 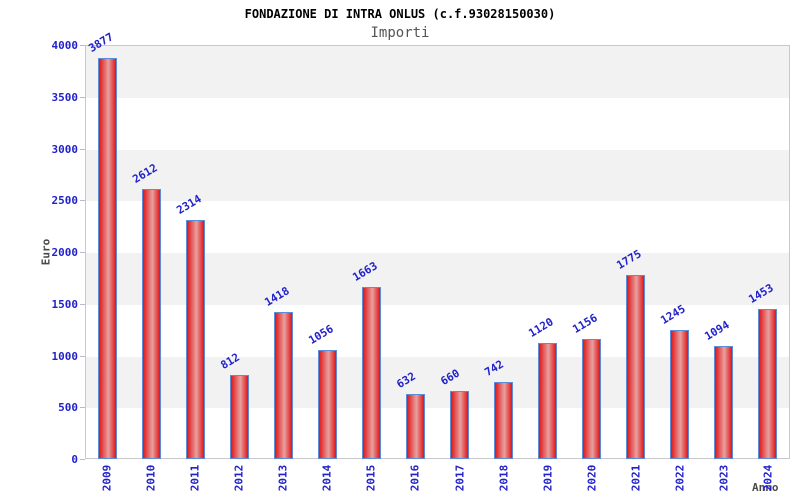 What do you see at coordinates (195, 478) in the screenshot?
I see `x-tick-label: 2011` at bounding box center [195, 478].